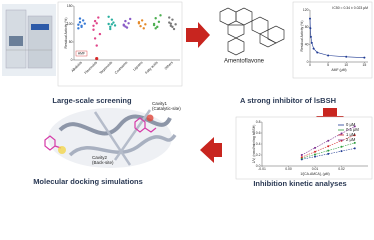 This screenshot has width=374, height=240. Describe the element at coordinates (120, 44) in the screenshot. I see `screening-panel` at that location.